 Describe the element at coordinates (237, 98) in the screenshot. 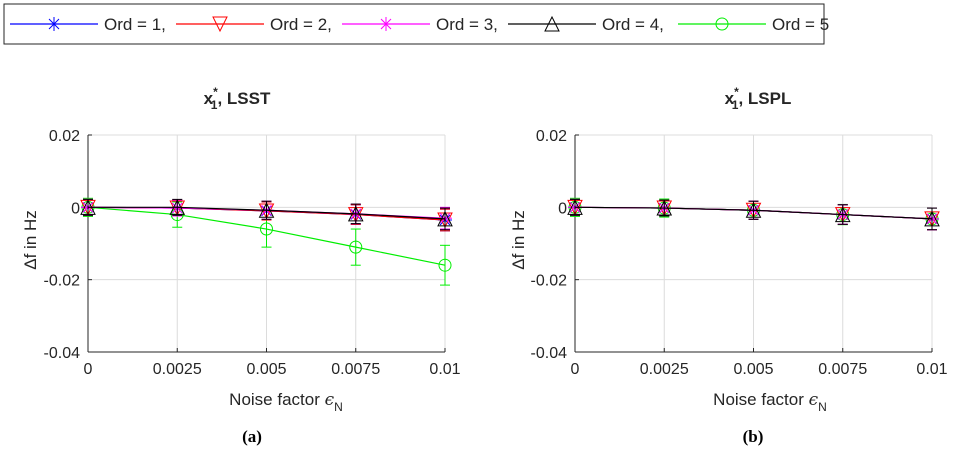

I see `chart-title: x* 1, LSST` at that location.